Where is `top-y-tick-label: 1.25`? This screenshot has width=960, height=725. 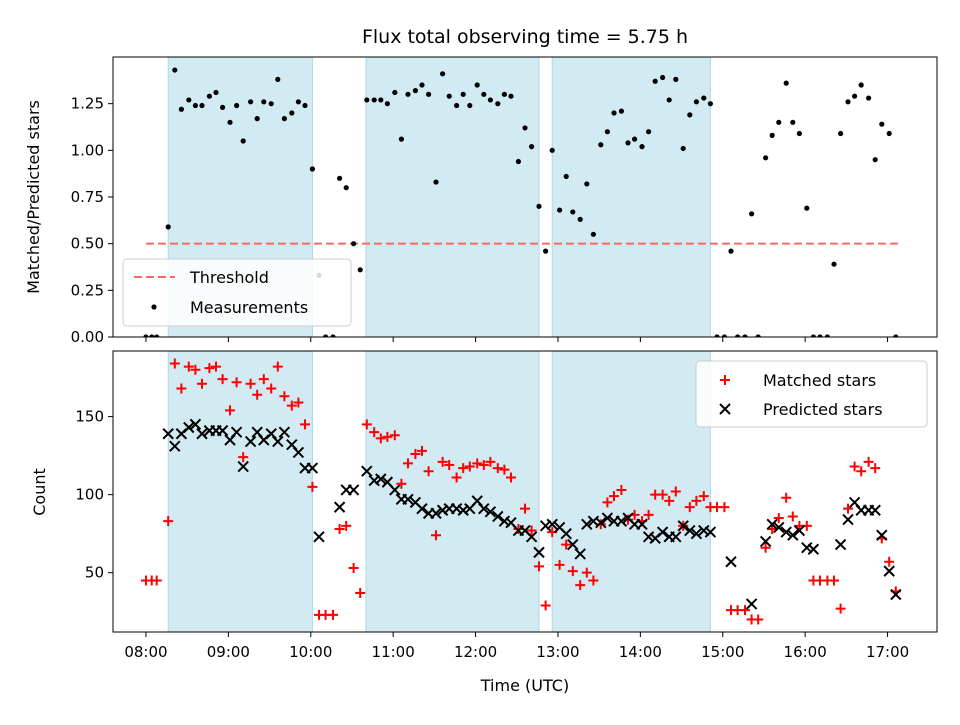
top-y-tick-label: 1.25 is located at coordinates (87, 104).